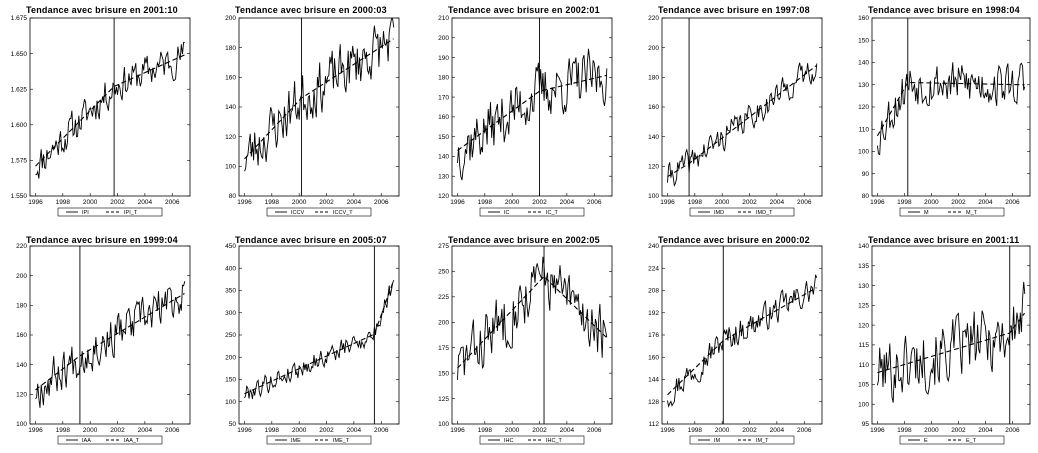  I want to click on legend-label: IM_T, so click(762, 441).